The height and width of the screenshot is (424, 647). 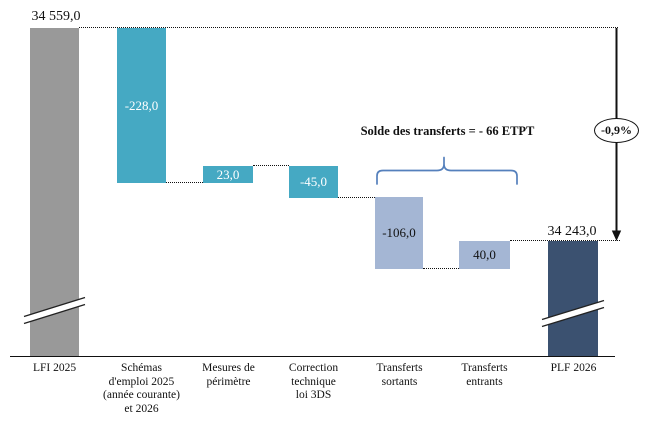 What do you see at coordinates (573, 299) in the screenshot?
I see `bar-plf-2026` at bounding box center [573, 299].